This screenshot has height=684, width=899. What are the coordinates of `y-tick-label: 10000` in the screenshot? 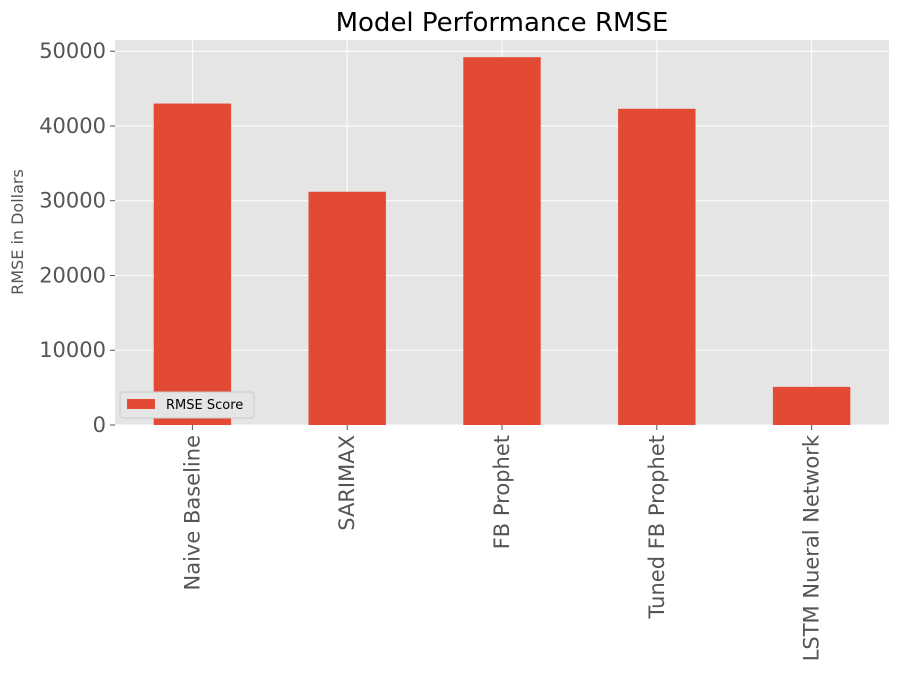 It's located at (72, 350).